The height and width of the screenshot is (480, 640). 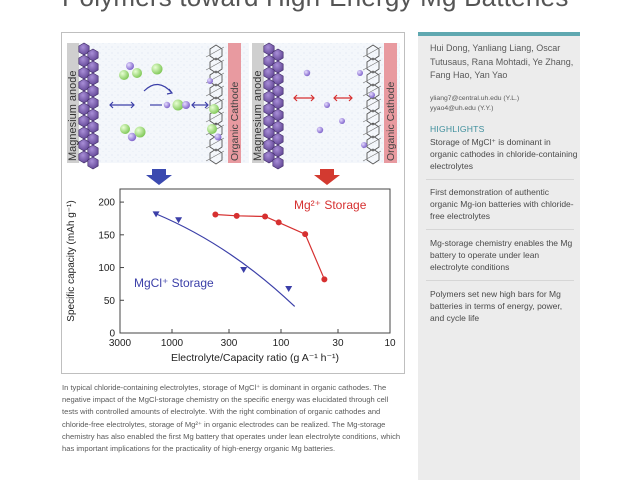 I want to click on y-axis-ticks: 0 50 100 150 200, so click(x=111, y=269).